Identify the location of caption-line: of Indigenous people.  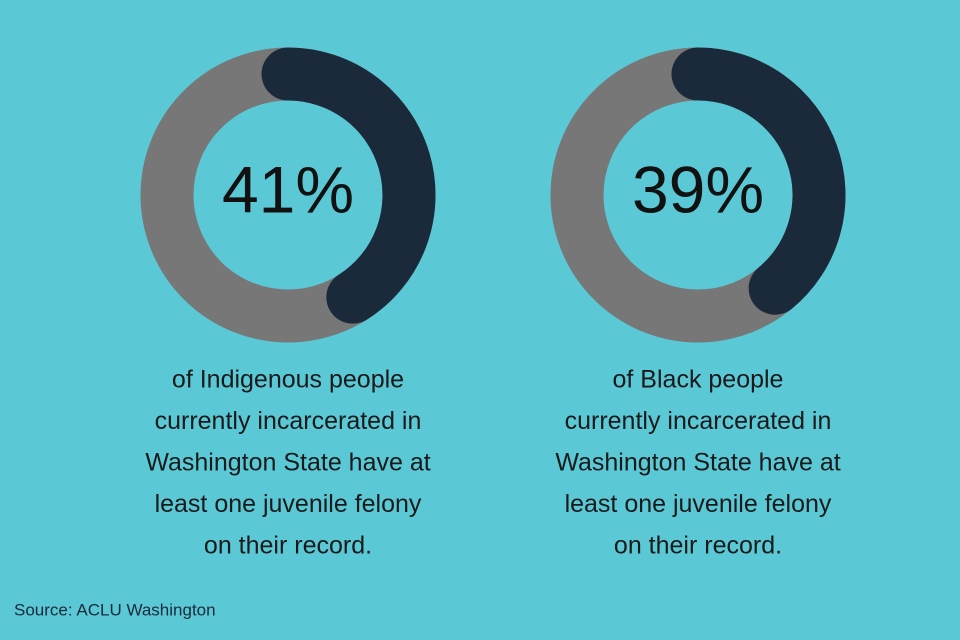
(288, 380).